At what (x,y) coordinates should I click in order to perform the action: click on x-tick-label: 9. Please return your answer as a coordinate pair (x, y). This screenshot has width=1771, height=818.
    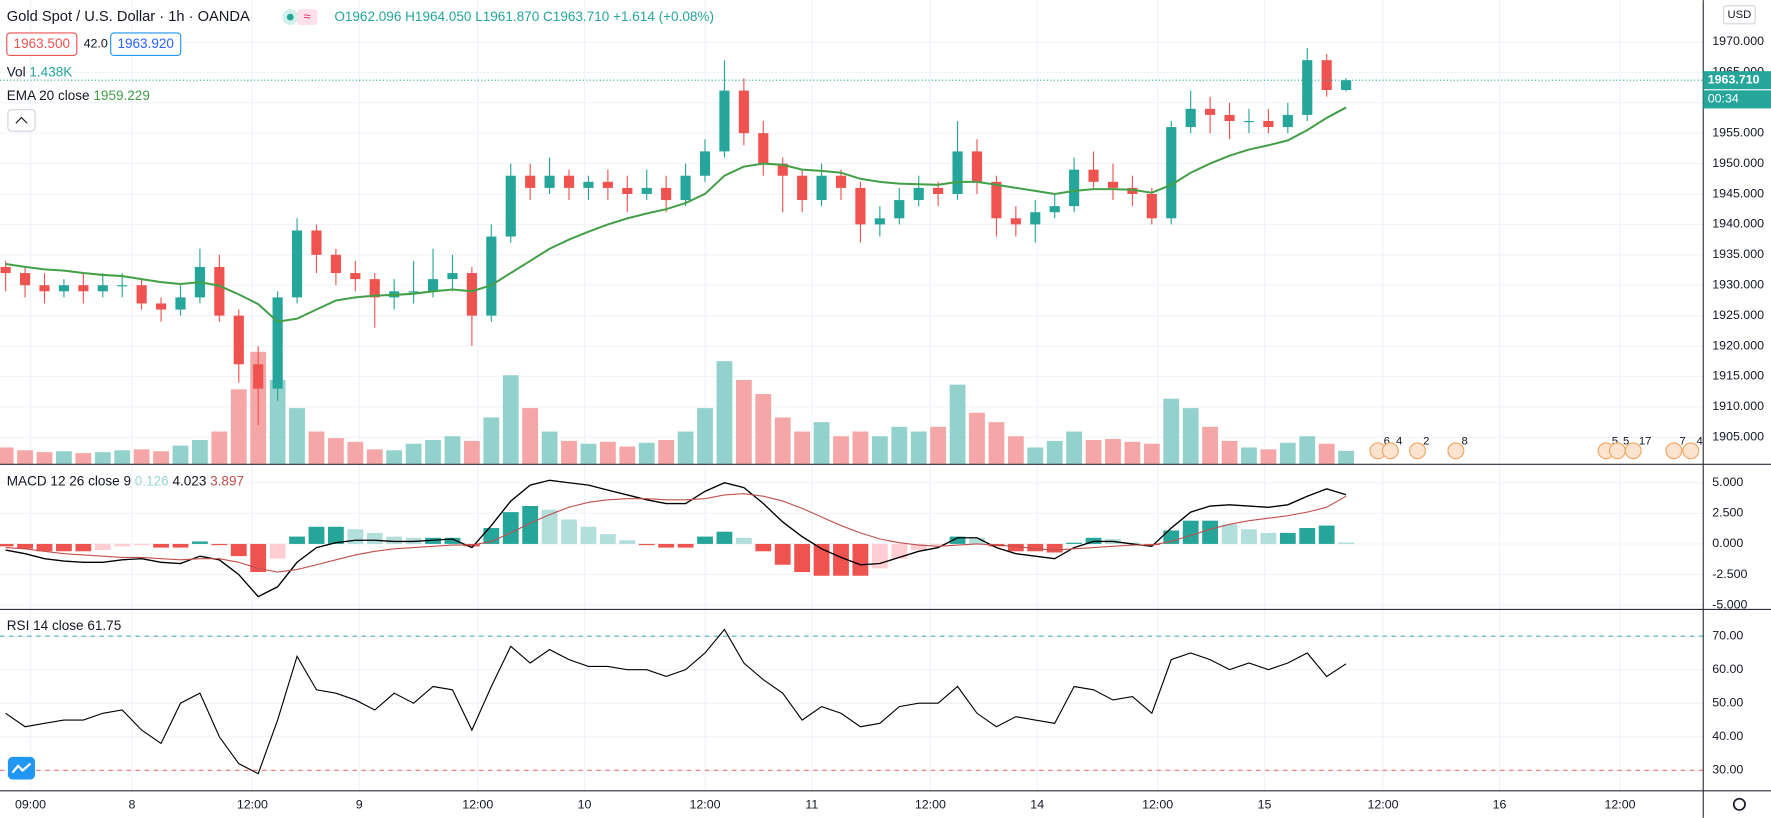
    Looking at the image, I should click on (359, 805).